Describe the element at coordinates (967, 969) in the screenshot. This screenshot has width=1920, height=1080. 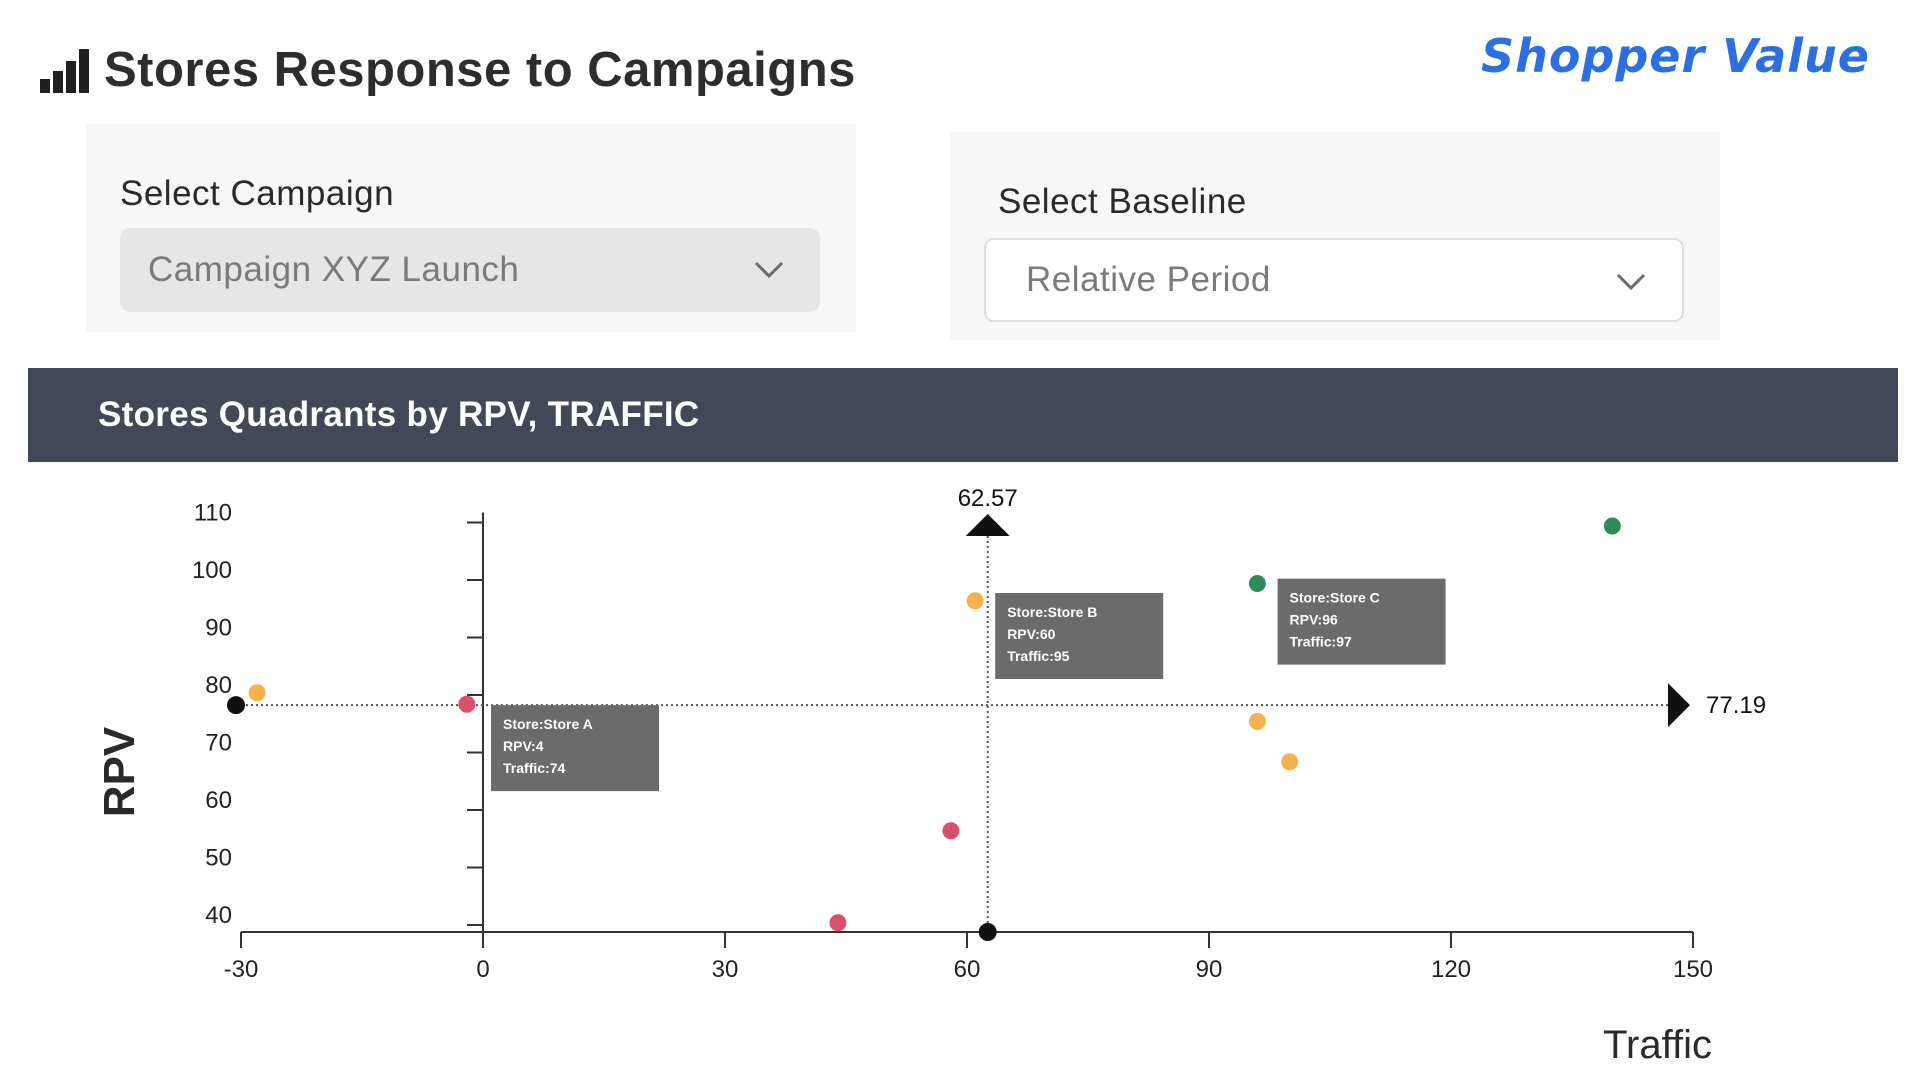
I see `x-tick-label: 60` at that location.